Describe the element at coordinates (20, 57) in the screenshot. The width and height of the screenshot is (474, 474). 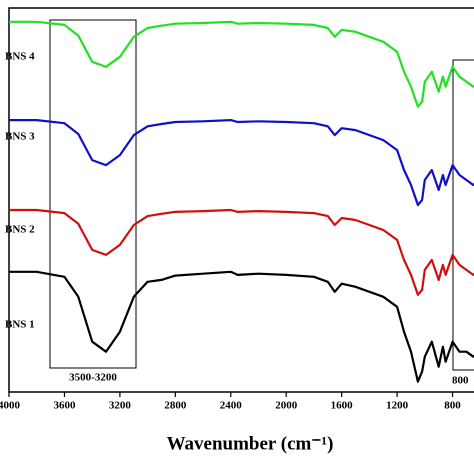
I see `series-label: BNS 4` at that location.